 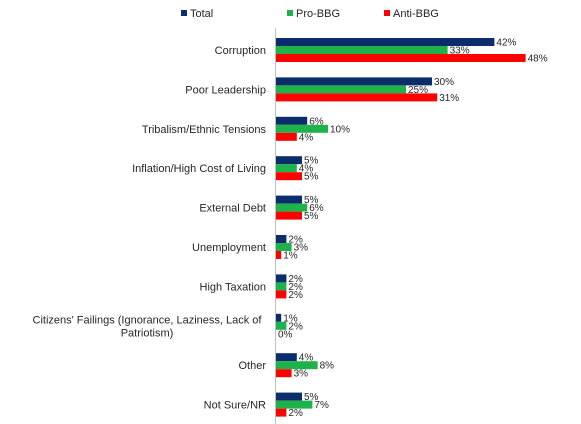 What do you see at coordinates (385, 42) in the screenshot?
I see `bar-corruption-total` at bounding box center [385, 42].